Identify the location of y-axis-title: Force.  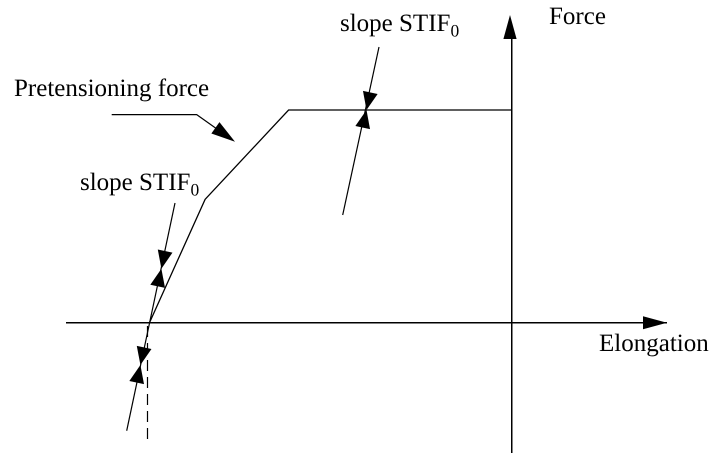
(577, 16).